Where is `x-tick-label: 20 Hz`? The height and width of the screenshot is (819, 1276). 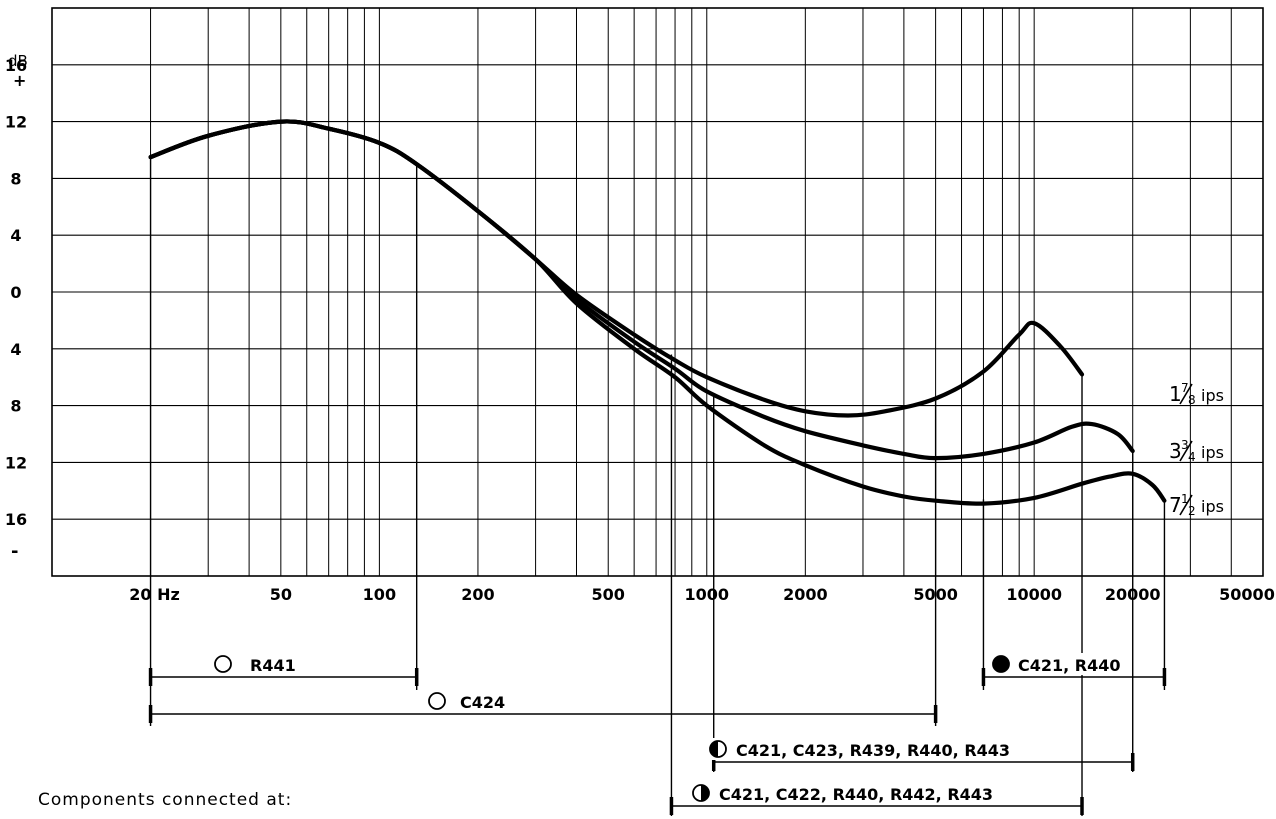 x-tick-label: 20 Hz is located at coordinates (154, 594).